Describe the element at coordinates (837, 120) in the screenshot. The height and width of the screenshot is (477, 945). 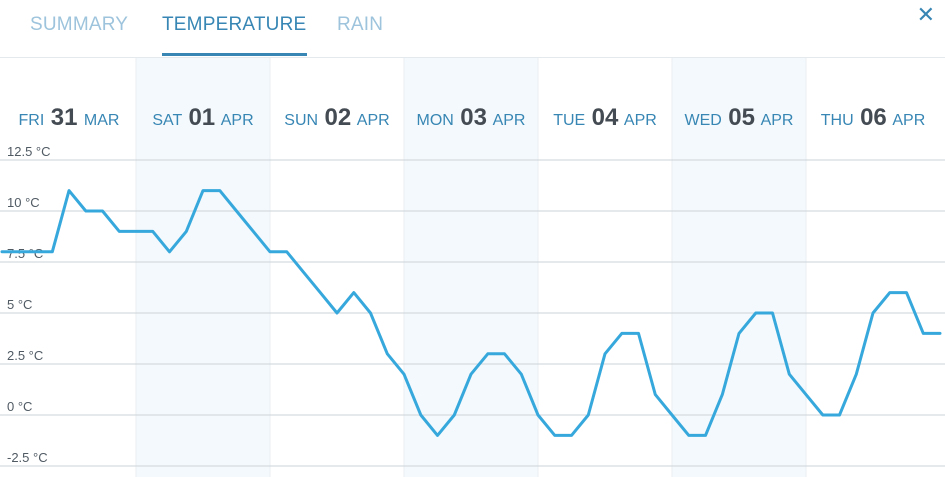
I see `day-of-week: THU` at that location.